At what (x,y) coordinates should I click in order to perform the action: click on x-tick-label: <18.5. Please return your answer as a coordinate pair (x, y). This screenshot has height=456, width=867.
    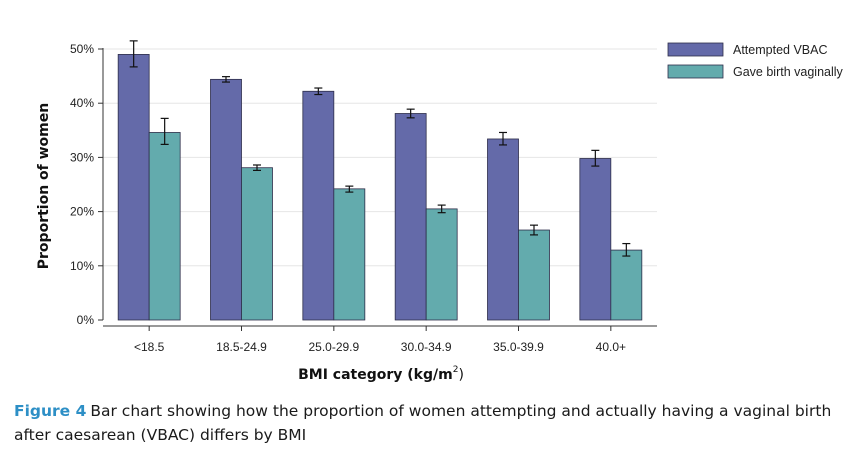
    Looking at the image, I should click on (149, 347).